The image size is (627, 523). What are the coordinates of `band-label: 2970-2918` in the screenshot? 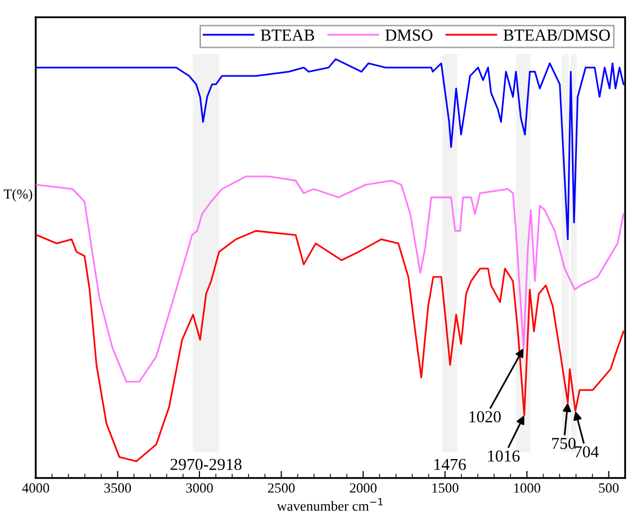 It's located at (206, 464).